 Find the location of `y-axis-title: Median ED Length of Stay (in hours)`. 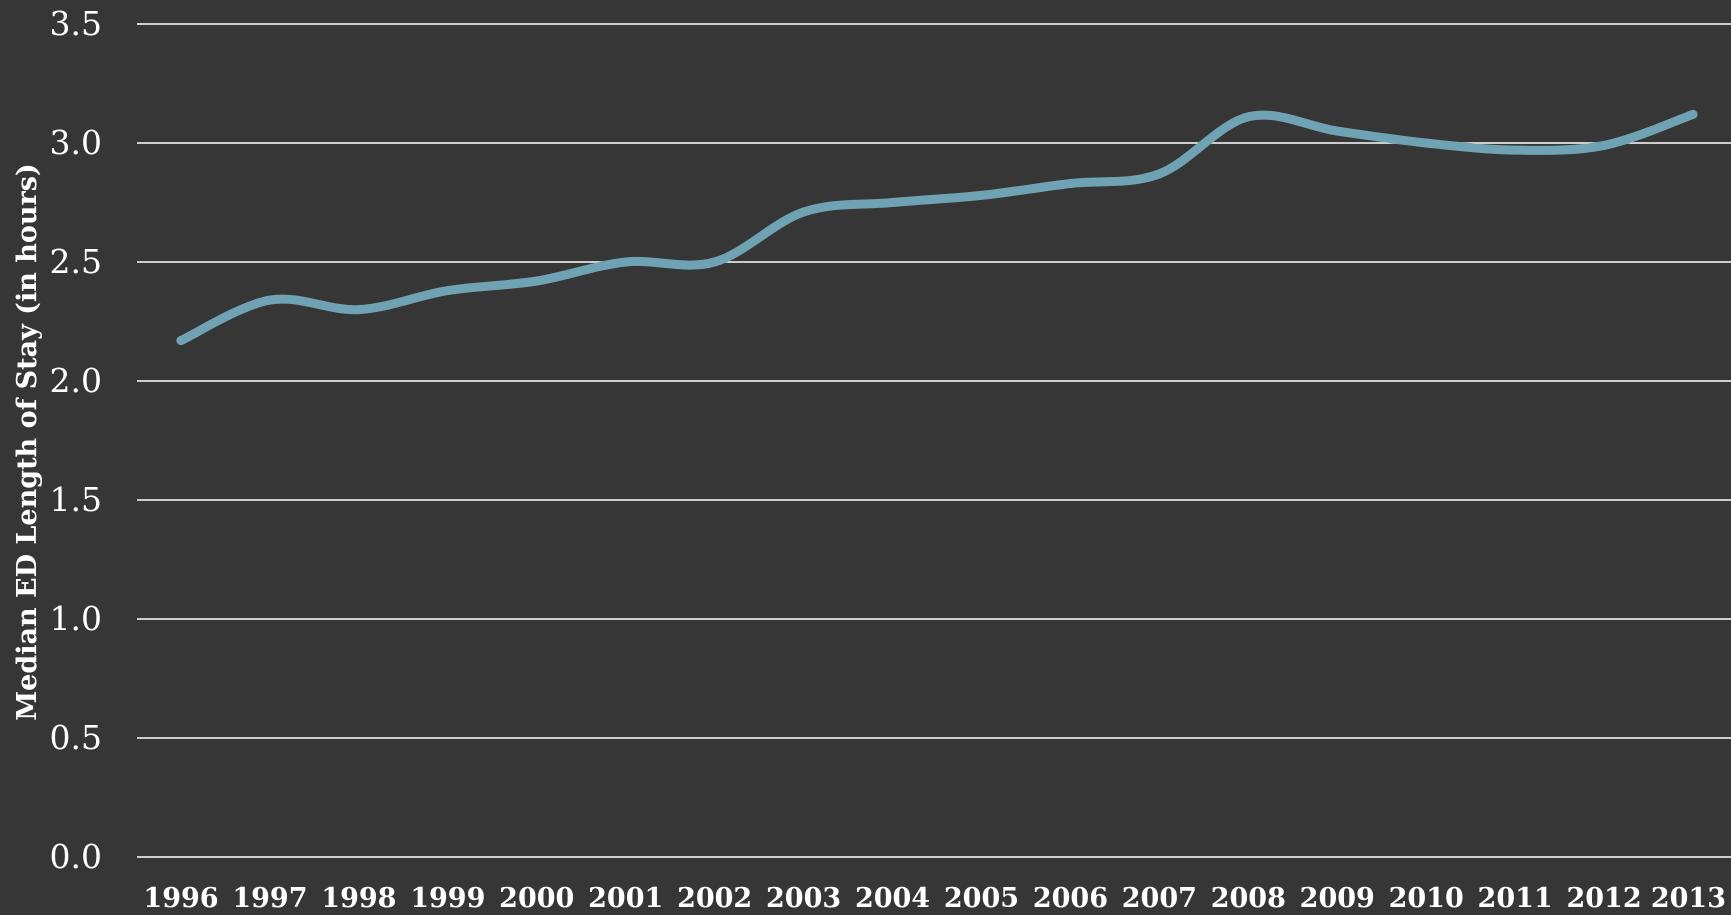

y-axis-title: Median ED Length of Stay (in hours) is located at coordinates (27, 441).